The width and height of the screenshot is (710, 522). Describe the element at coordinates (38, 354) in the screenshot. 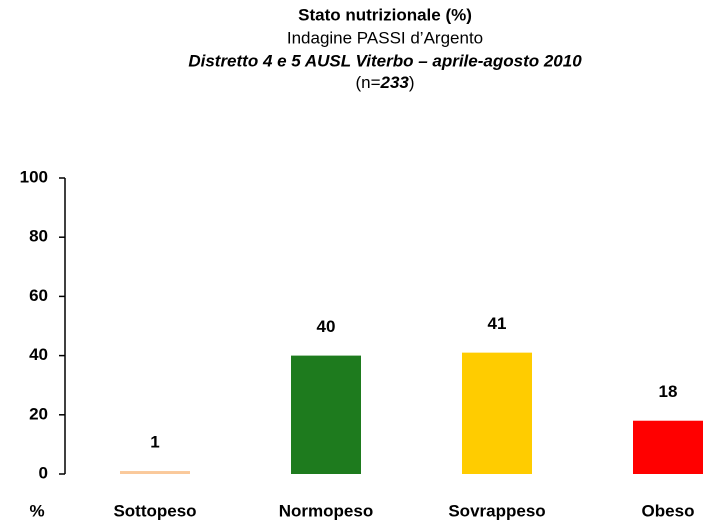

I see `y-tick-label: 40` at that location.